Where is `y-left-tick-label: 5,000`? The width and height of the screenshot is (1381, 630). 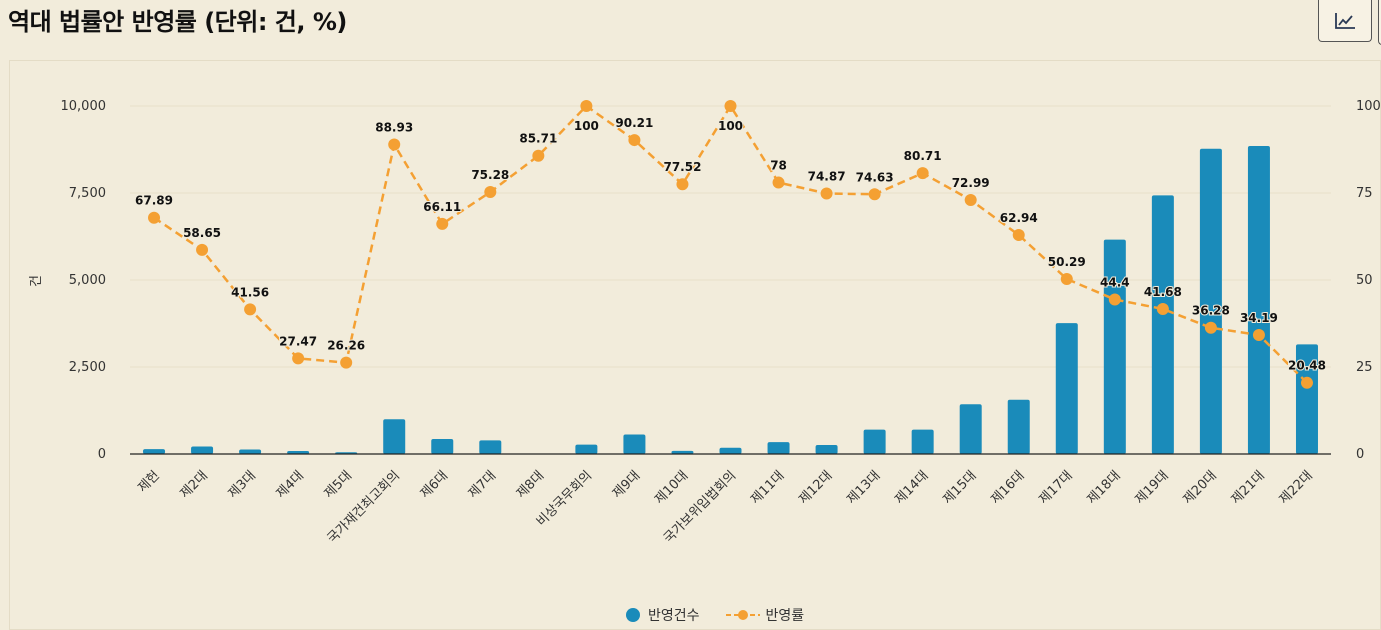 y-left-tick-label: 5,000 is located at coordinates (87, 280).